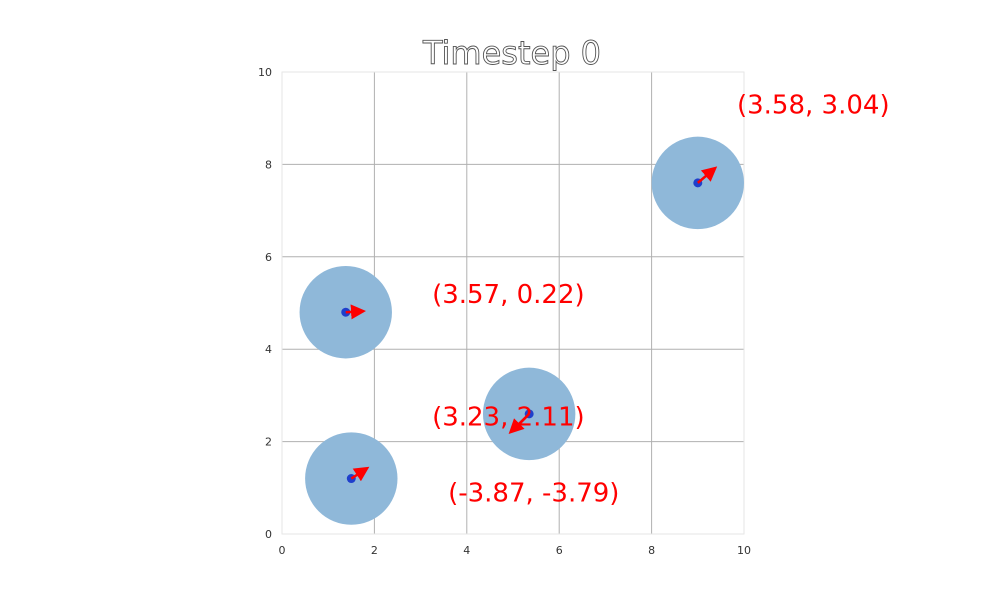 Image resolution: width=1000 pixels, height=600 pixels. What do you see at coordinates (559, 550) in the screenshot?
I see `x-tick-label: 6` at bounding box center [559, 550].